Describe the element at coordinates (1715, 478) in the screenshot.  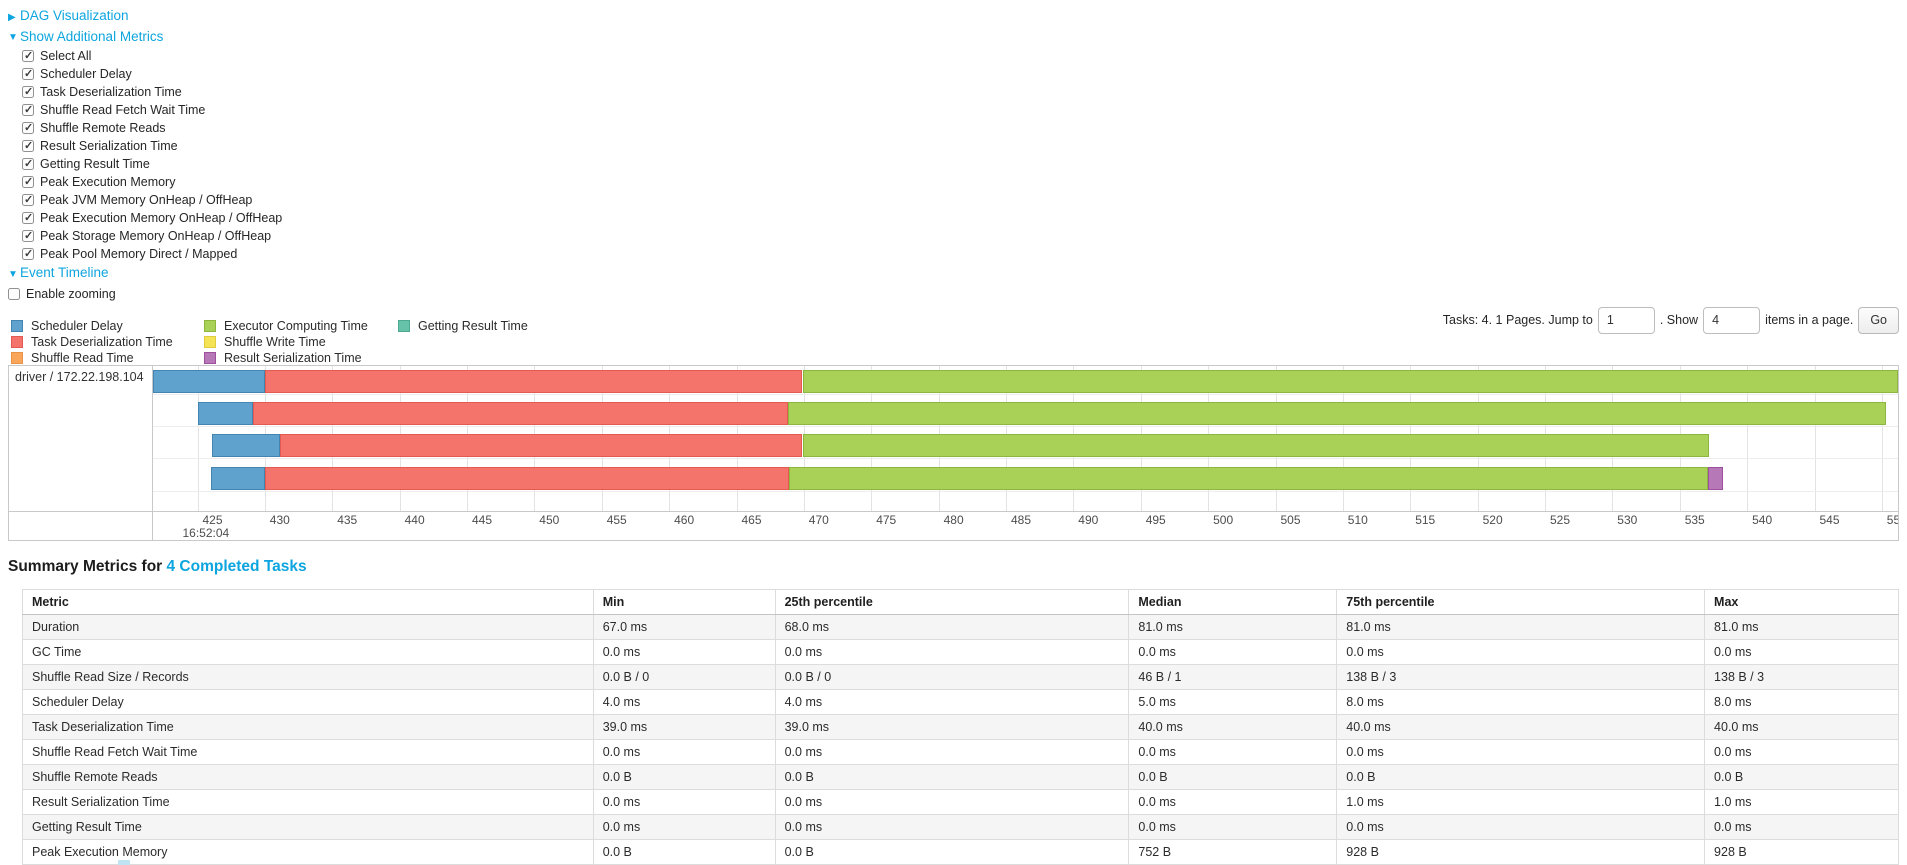
I see `timeline-bar-result-serialization` at that location.